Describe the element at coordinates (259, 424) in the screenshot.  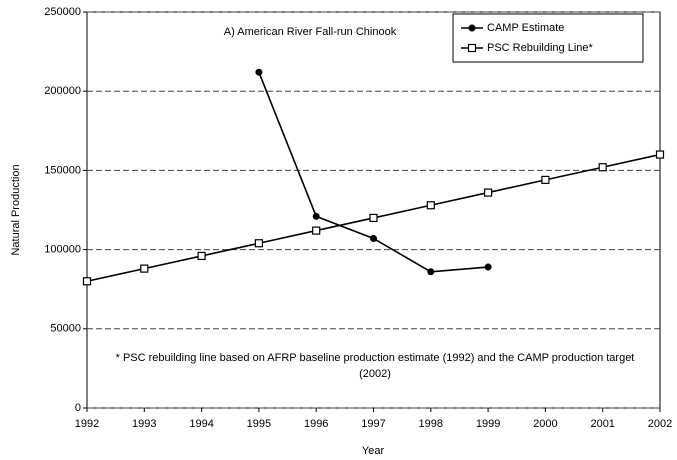
I see `x-tick-label: 1995` at that location.